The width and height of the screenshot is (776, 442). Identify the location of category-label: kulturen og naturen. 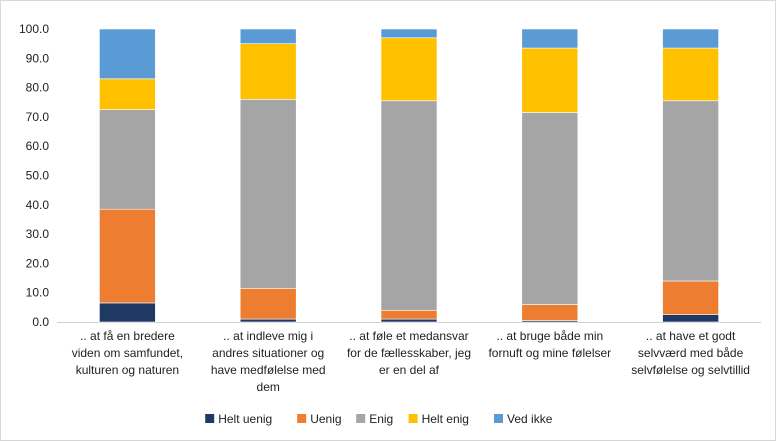
(127, 370).